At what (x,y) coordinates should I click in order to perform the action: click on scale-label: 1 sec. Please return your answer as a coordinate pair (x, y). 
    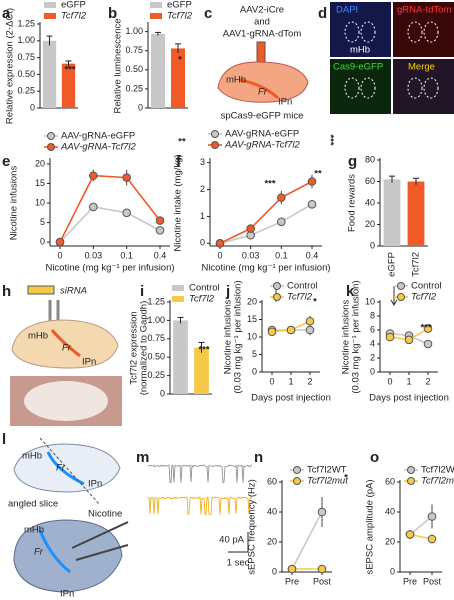
    Looking at the image, I should click on (238, 563).